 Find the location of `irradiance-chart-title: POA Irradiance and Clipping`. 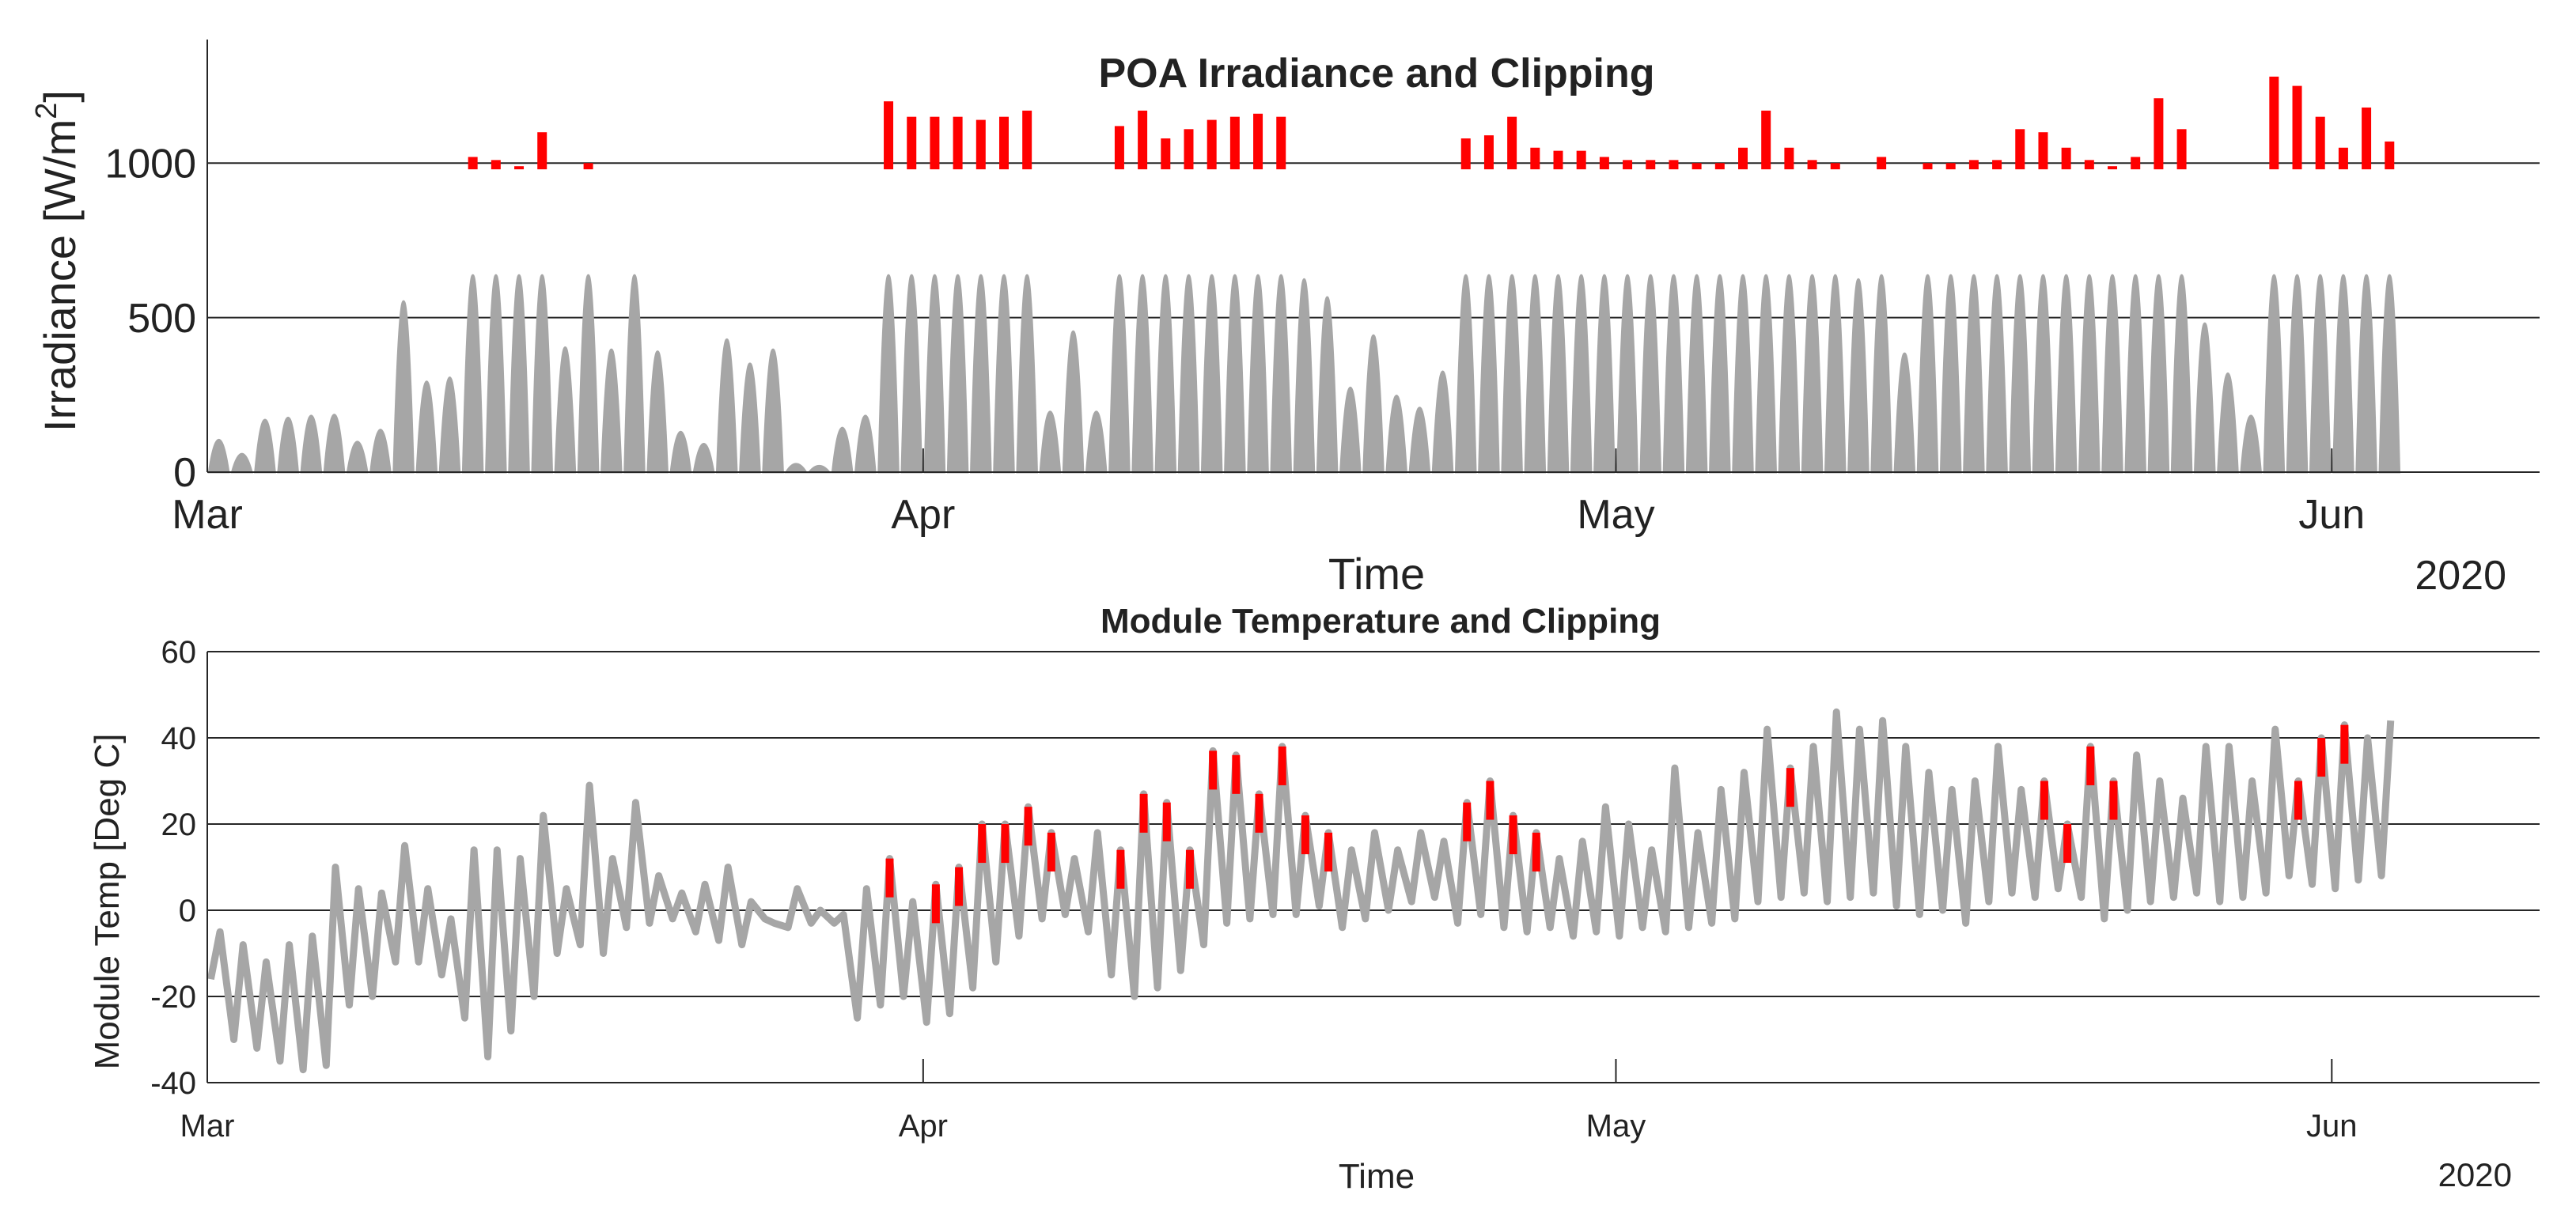

irradiance-chart-title: POA Irradiance and Clipping is located at coordinates (1376, 73).